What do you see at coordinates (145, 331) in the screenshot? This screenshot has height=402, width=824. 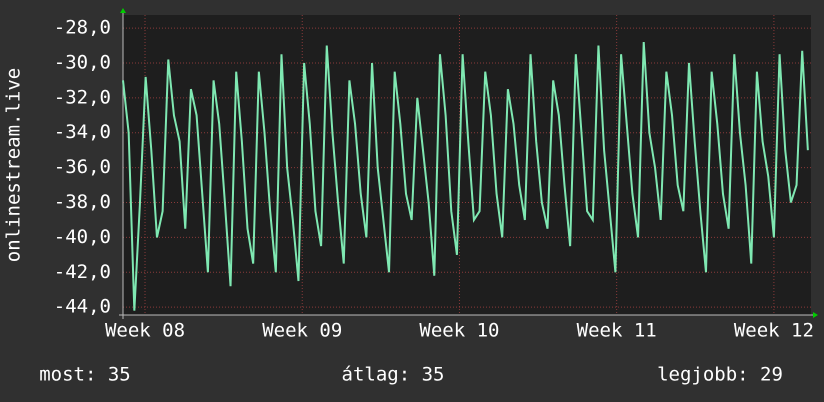 I see `x-tick-label: Week 08` at bounding box center [145, 331].